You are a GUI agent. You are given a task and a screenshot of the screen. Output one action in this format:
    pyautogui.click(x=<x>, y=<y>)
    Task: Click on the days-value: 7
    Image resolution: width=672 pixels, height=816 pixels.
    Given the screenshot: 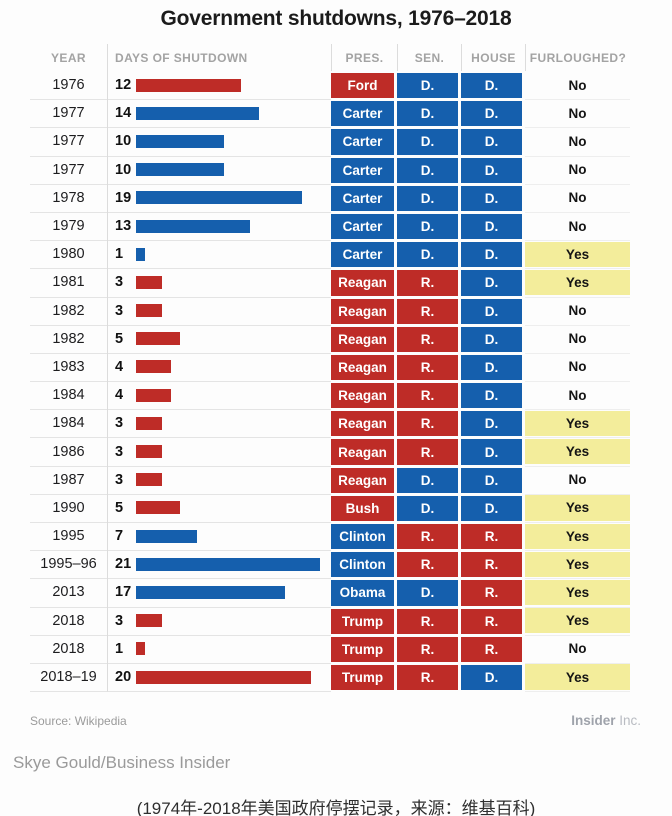 What is the action you would take?
    pyautogui.click(x=119, y=536)
    